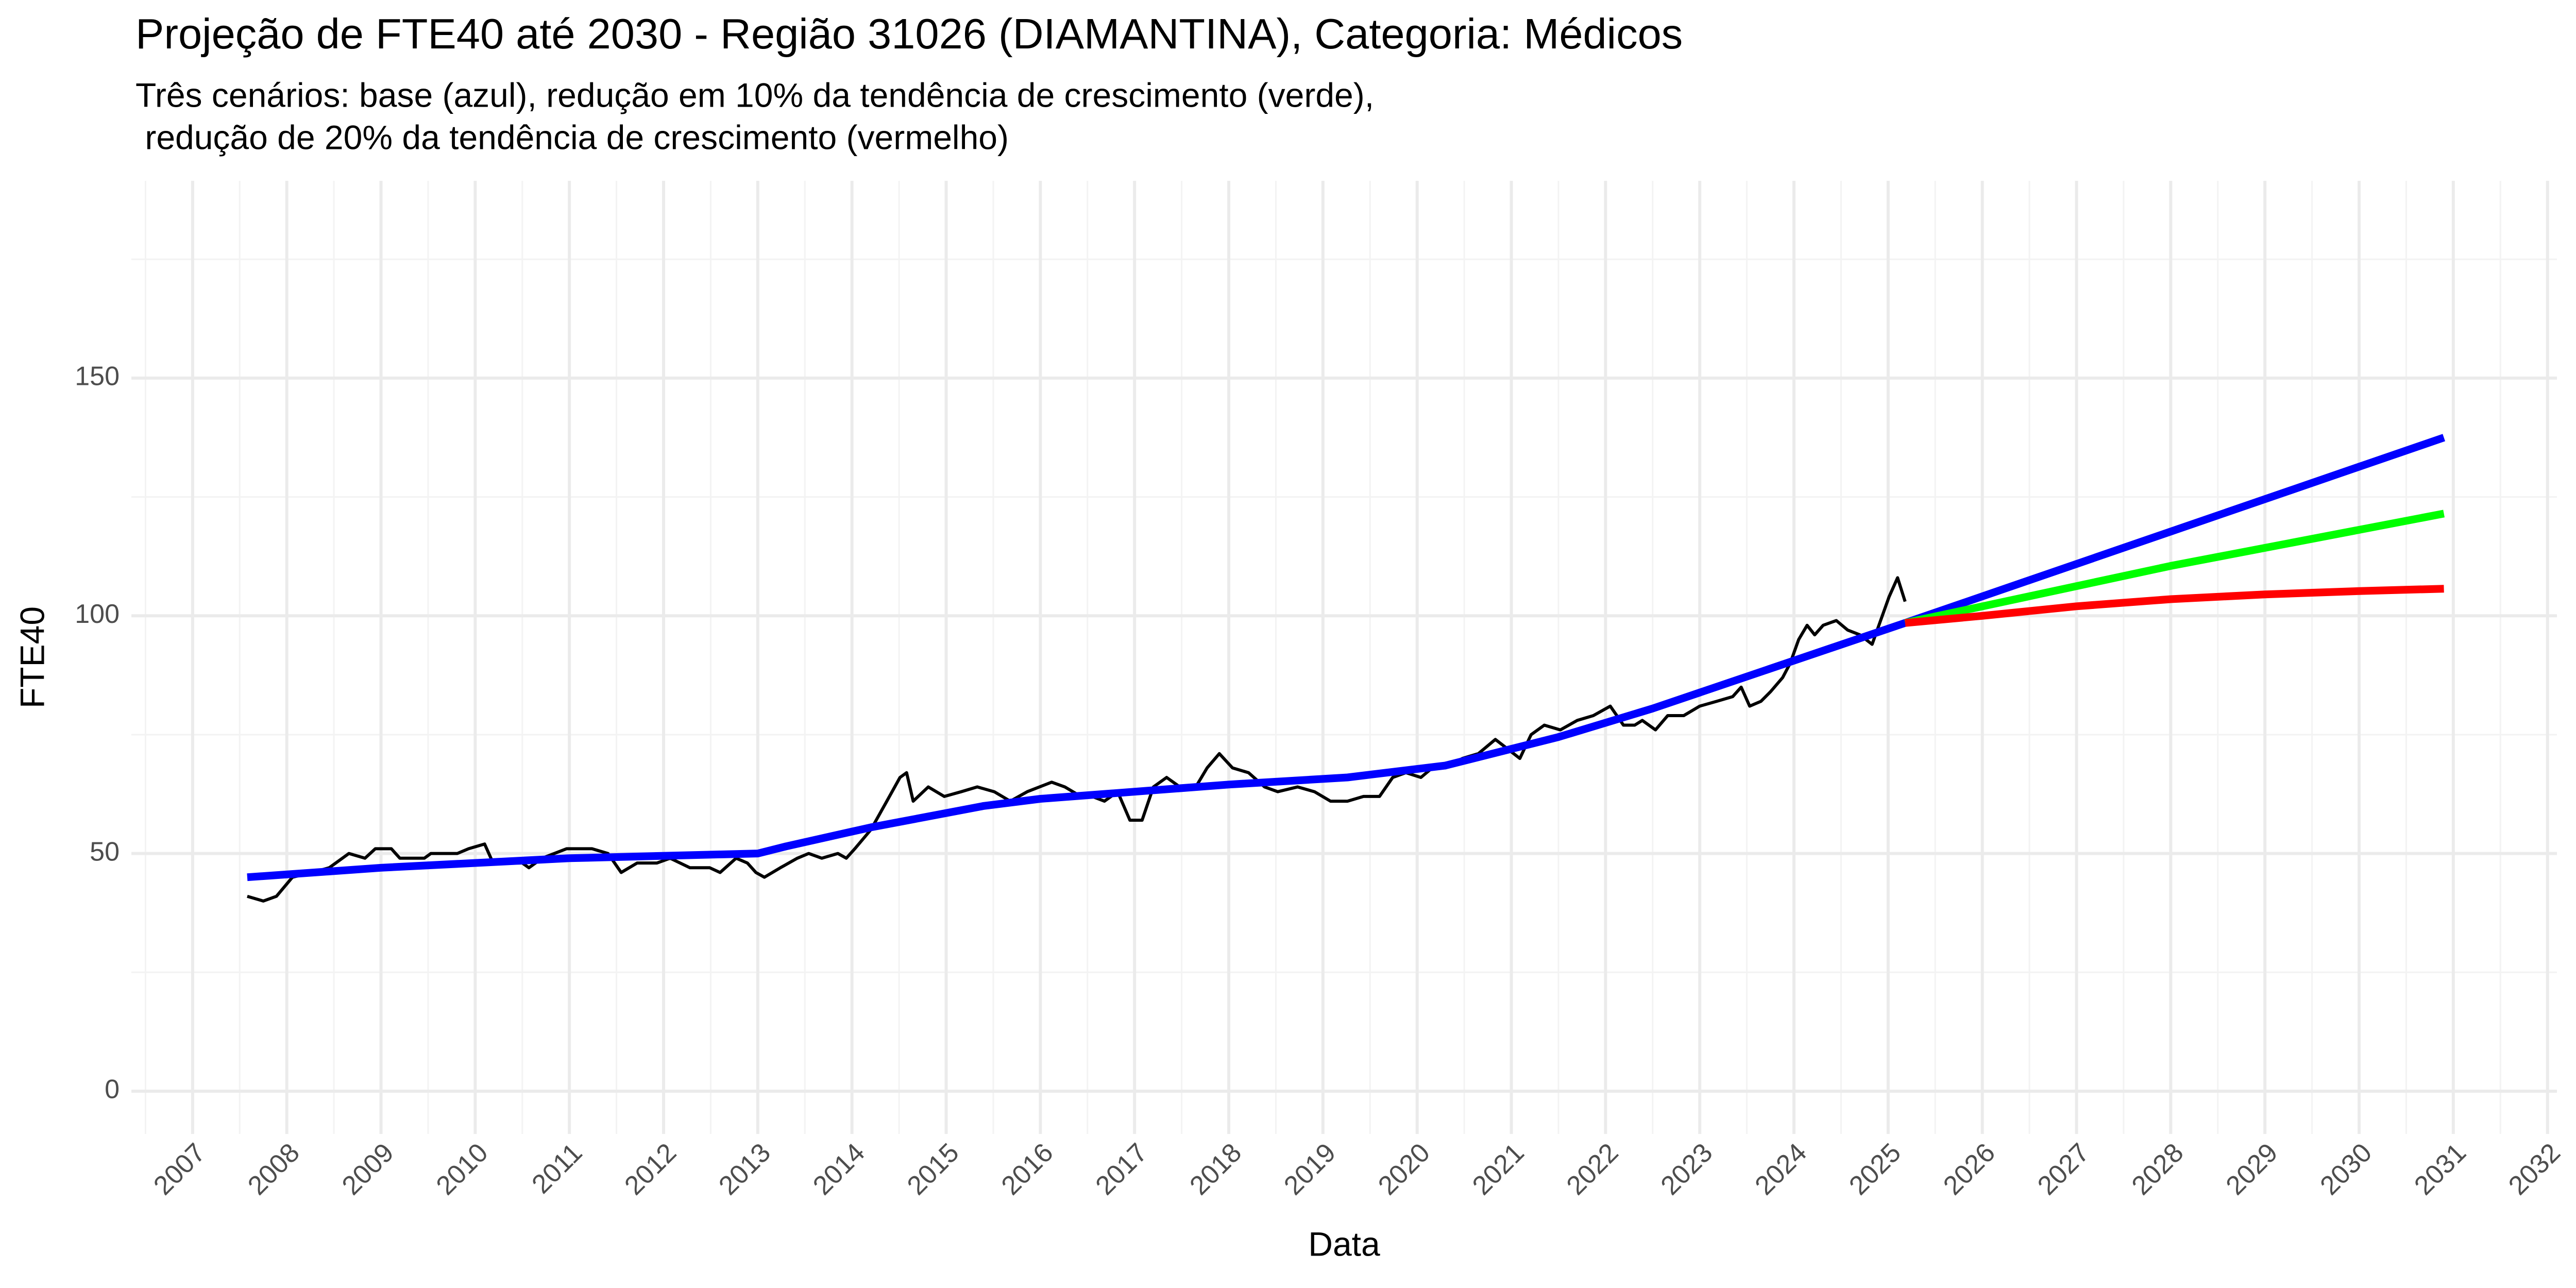 Image resolution: width=2576 pixels, height=1288 pixels. I want to click on y-tick-label: 0, so click(112, 1090).